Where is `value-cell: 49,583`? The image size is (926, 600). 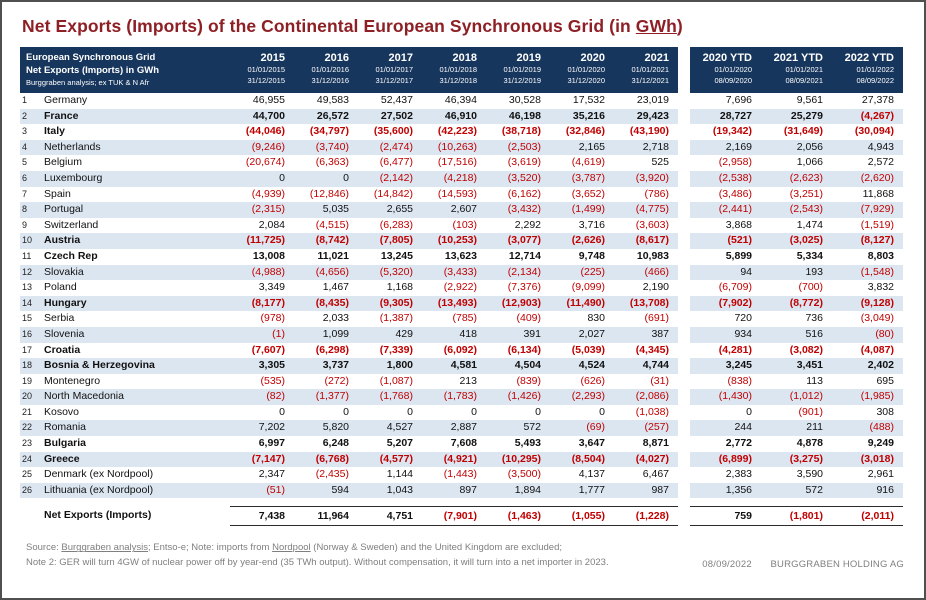
value-cell: 49,583 is located at coordinates (332, 100).